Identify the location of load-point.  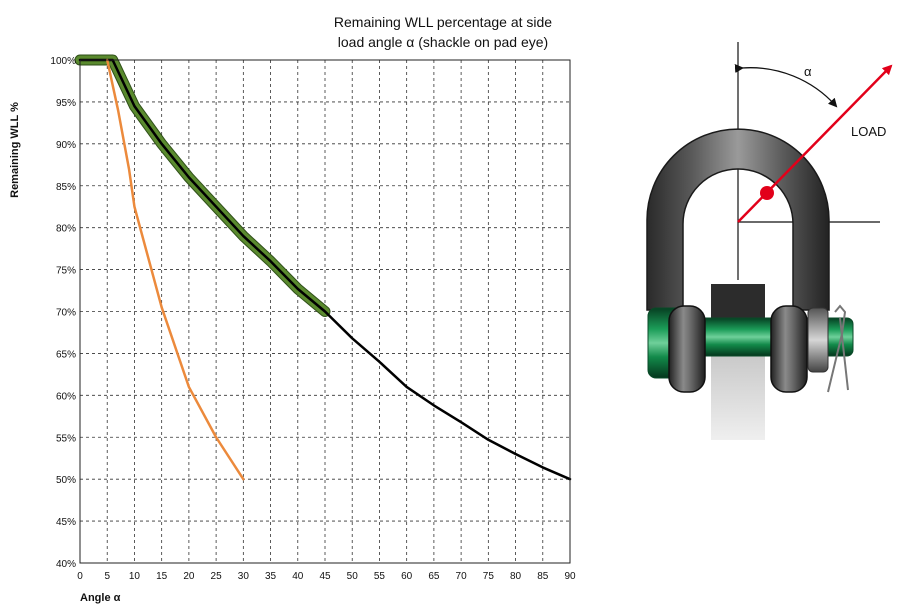
(767, 193).